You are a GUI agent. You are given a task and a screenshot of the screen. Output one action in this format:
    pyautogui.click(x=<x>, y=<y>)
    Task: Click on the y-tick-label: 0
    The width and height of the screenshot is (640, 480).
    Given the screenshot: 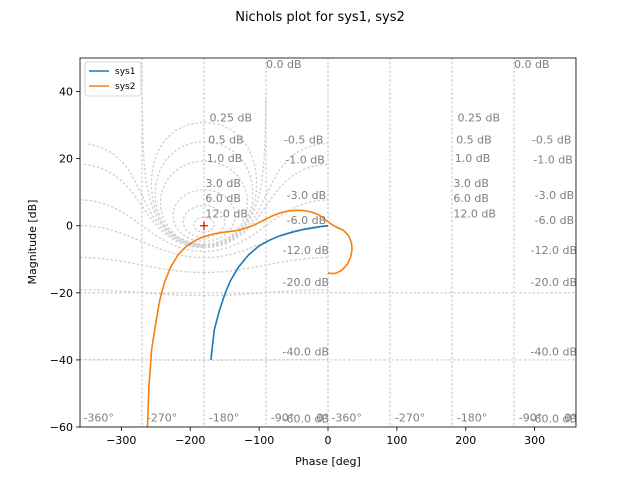 What is the action you would take?
    pyautogui.click(x=69, y=226)
    